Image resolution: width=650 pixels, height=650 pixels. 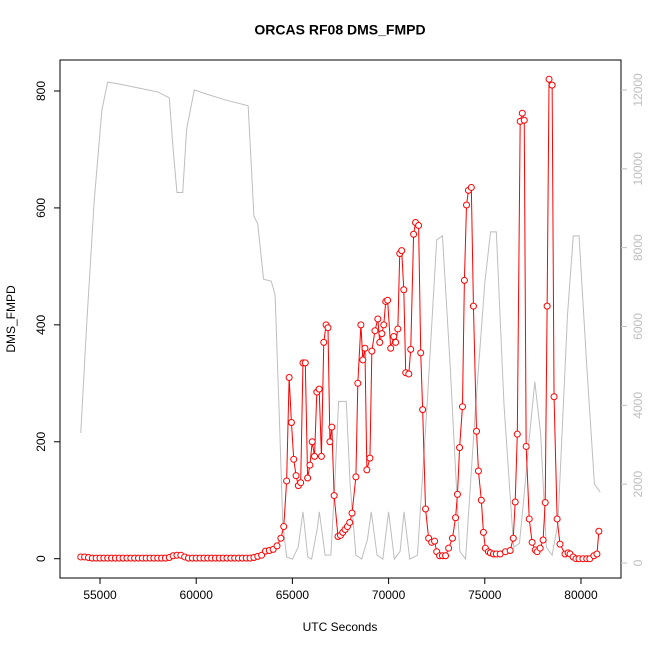 What do you see at coordinates (638, 562) in the screenshot?
I see `y2-tick-label: 0` at bounding box center [638, 562].